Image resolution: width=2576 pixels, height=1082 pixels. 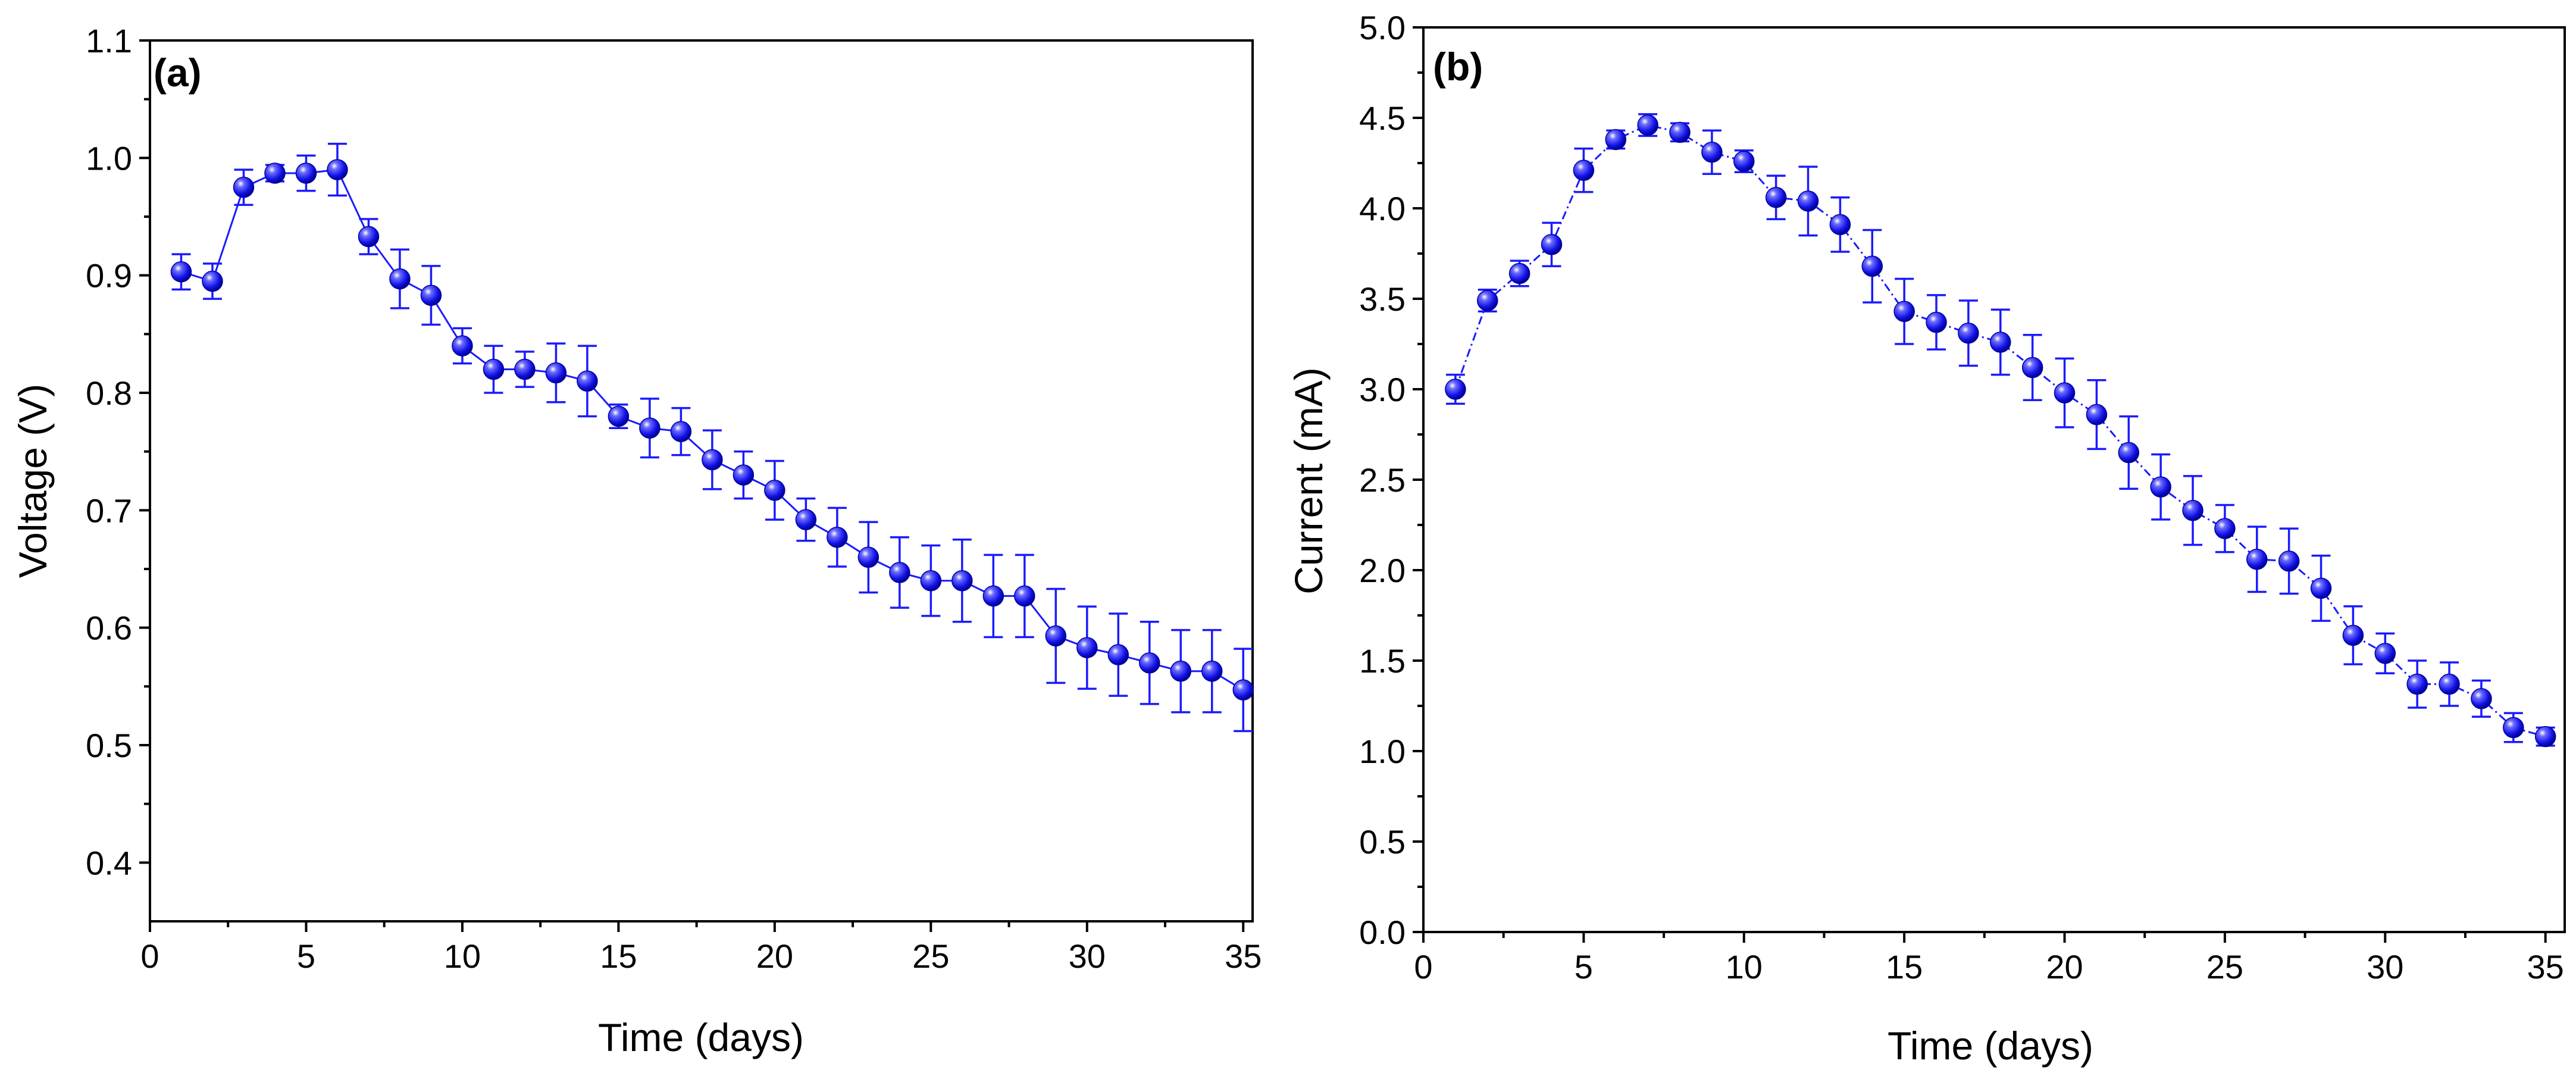 I want to click on x-tick-label-a: 10, so click(x=462, y=956).